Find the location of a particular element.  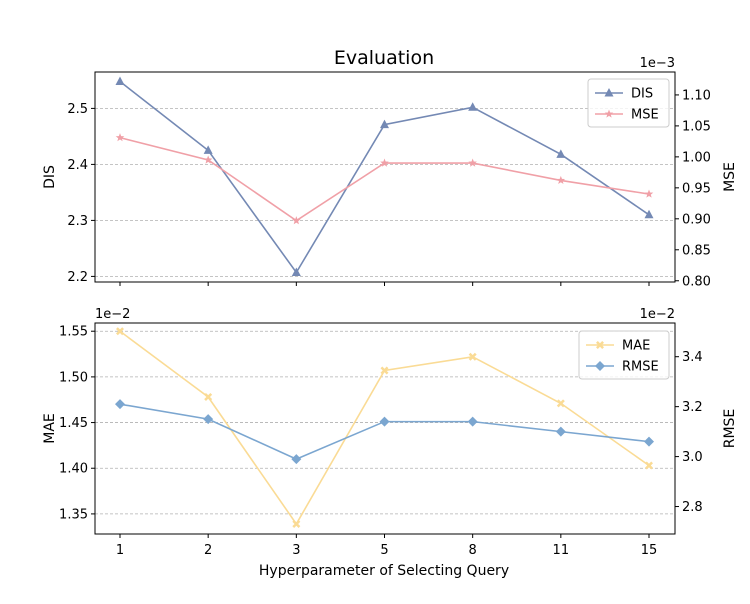

y-tick-label-right: 3.4 is located at coordinates (692, 357).